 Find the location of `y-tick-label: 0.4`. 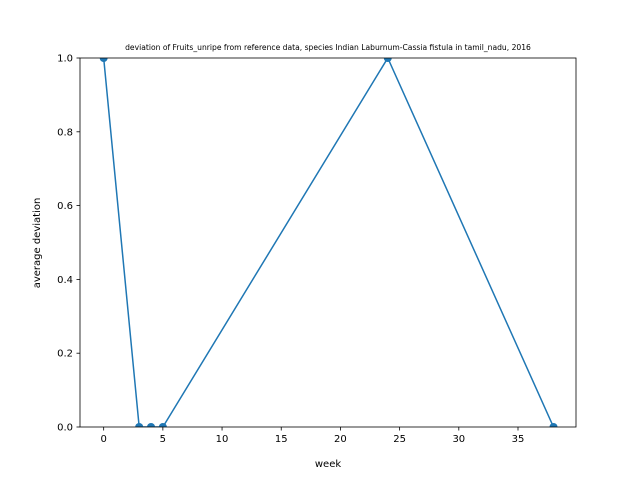

y-tick-label: 0.4 is located at coordinates (65, 280).